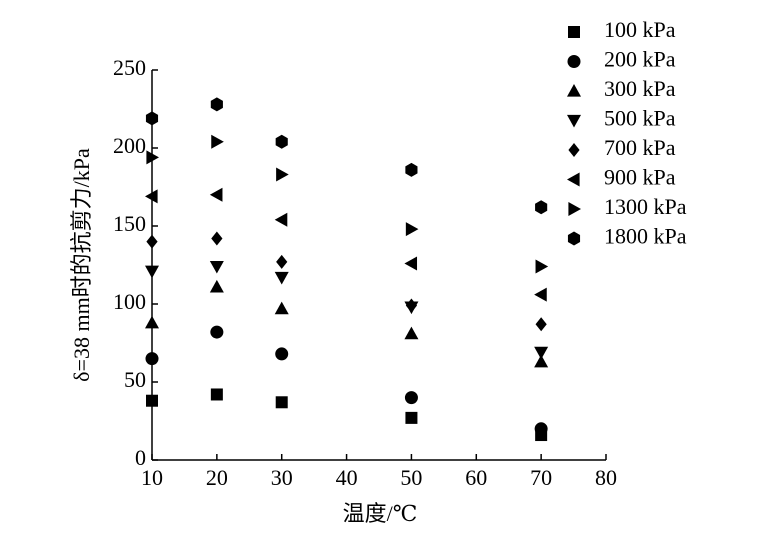  What do you see at coordinates (347, 477) in the screenshot?
I see `x-tick-label: 40` at bounding box center [347, 477].